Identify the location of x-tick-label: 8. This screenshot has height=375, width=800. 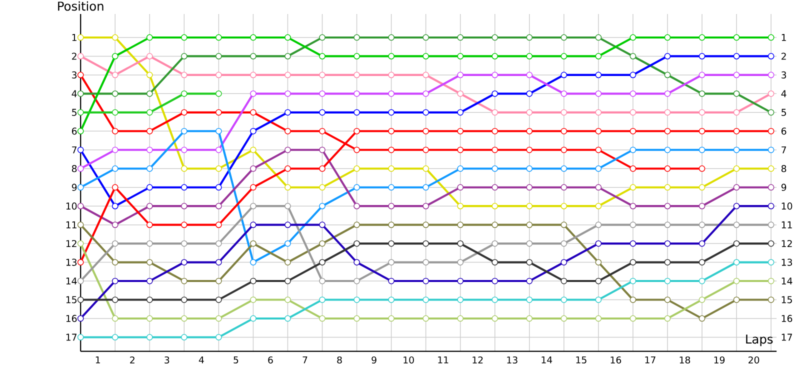
(339, 360).